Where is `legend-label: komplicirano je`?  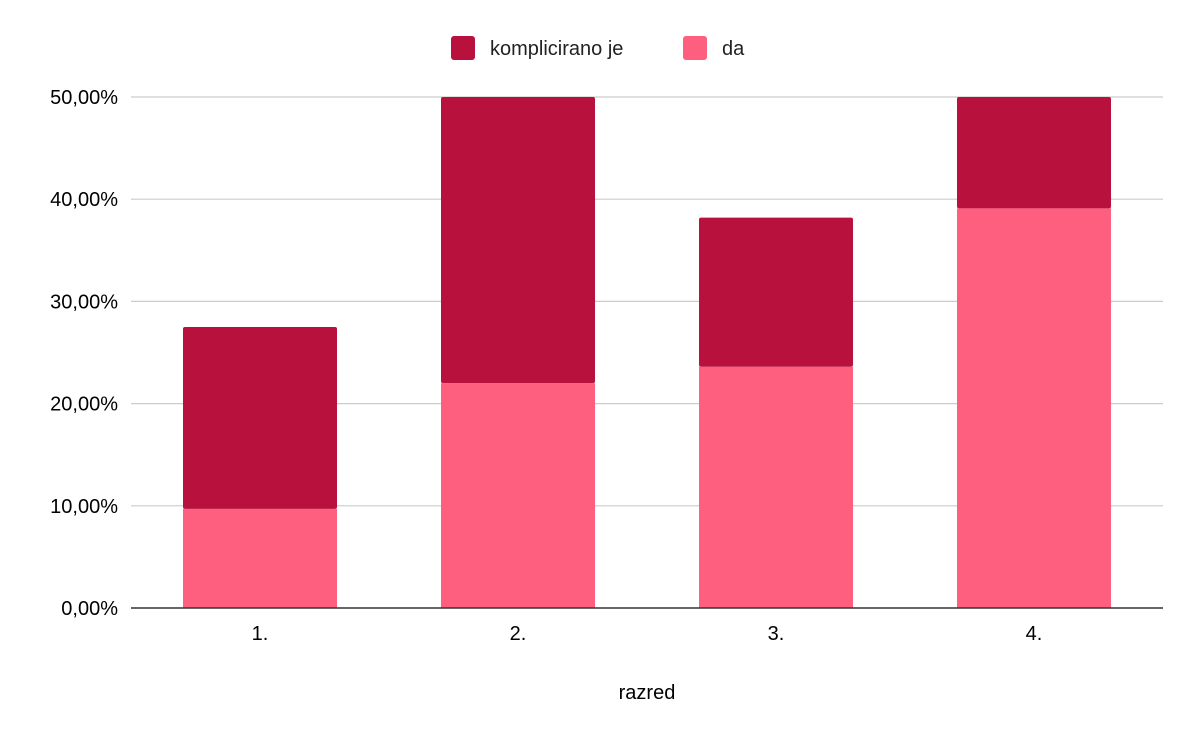
legend-label: komplicirano je is located at coordinates (556, 49).